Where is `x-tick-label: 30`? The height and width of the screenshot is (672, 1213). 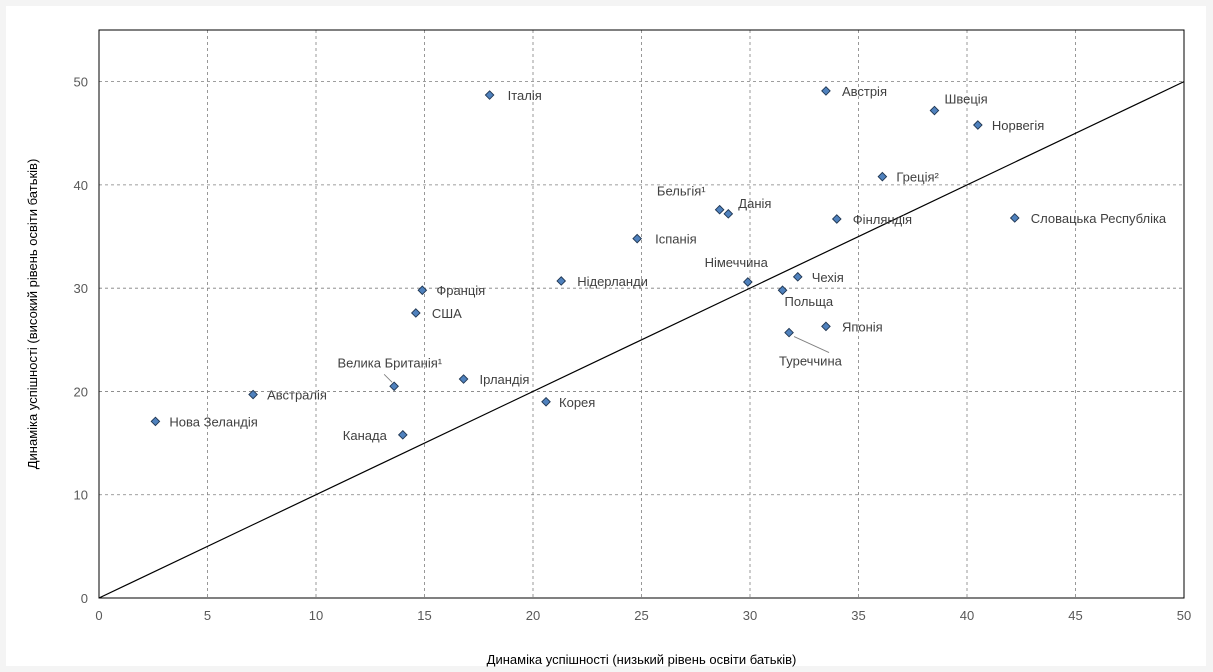 x-tick-label: 30 is located at coordinates (750, 615).